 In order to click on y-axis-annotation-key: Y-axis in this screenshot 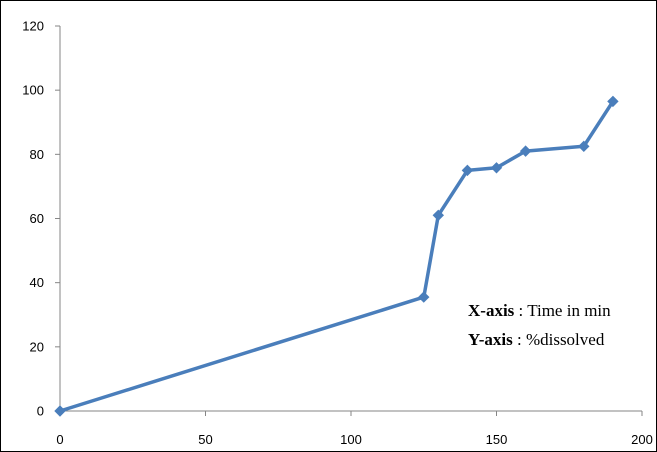, I will do `click(490, 339)`.